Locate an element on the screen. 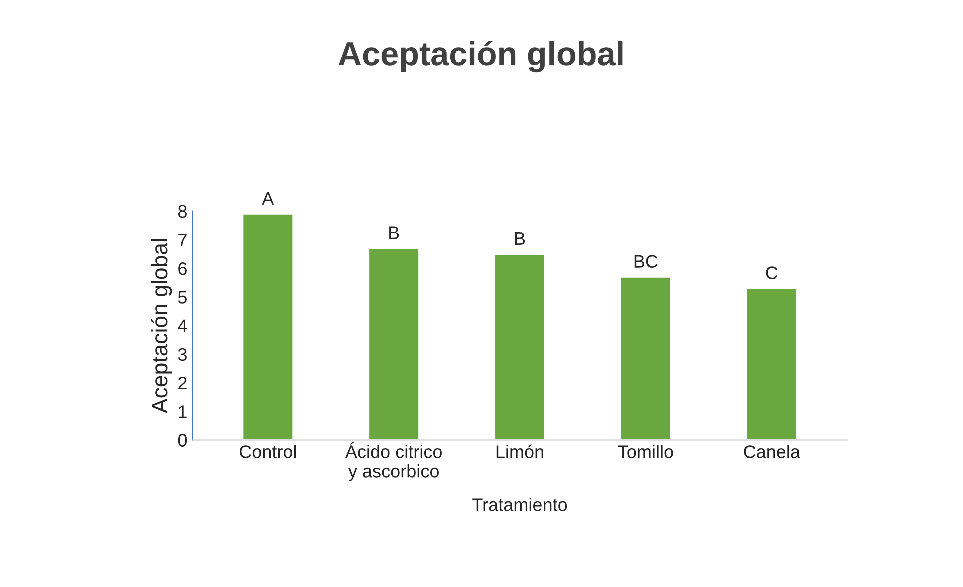  annotation: C is located at coordinates (772, 273).